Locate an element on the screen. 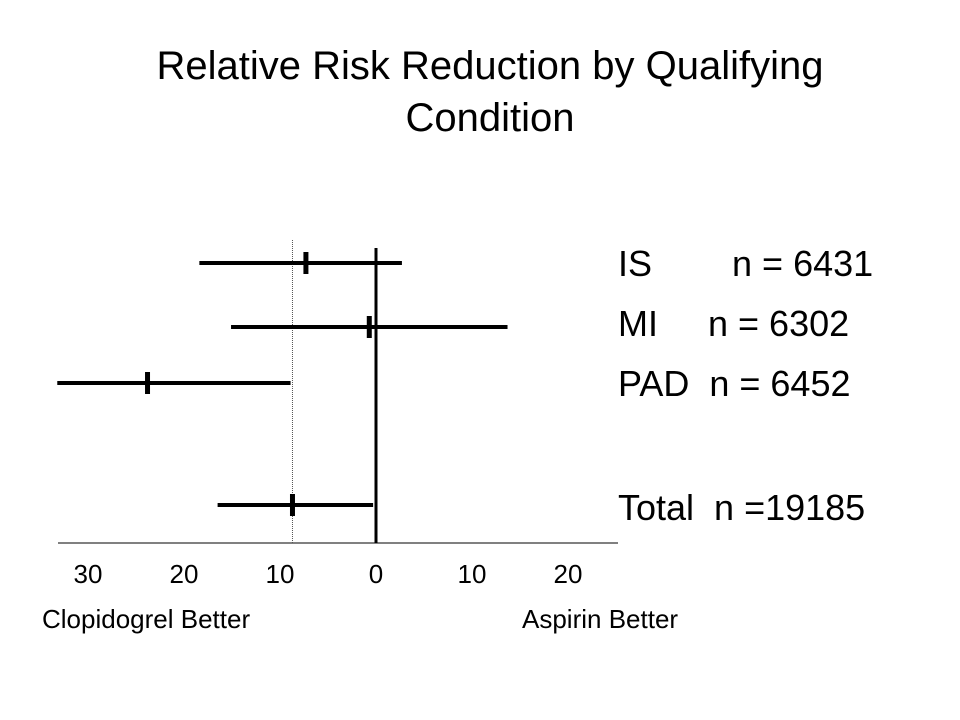  row-label-is: IS n = 6431 is located at coordinates (746, 263).